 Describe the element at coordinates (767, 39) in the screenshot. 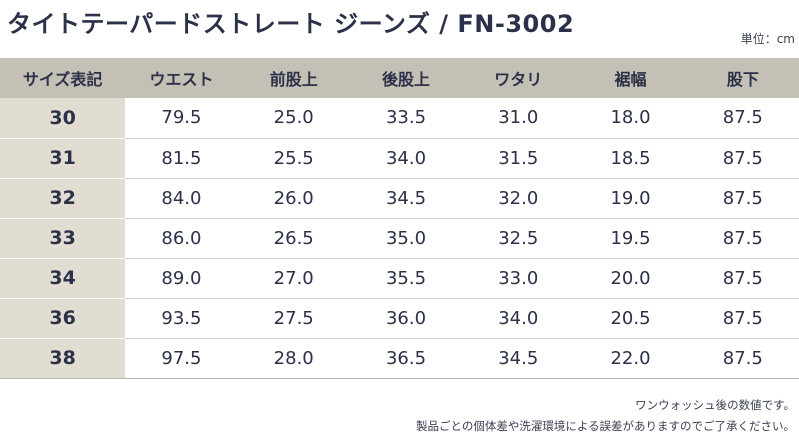

I see `unit-label: 単位：cm` at that location.